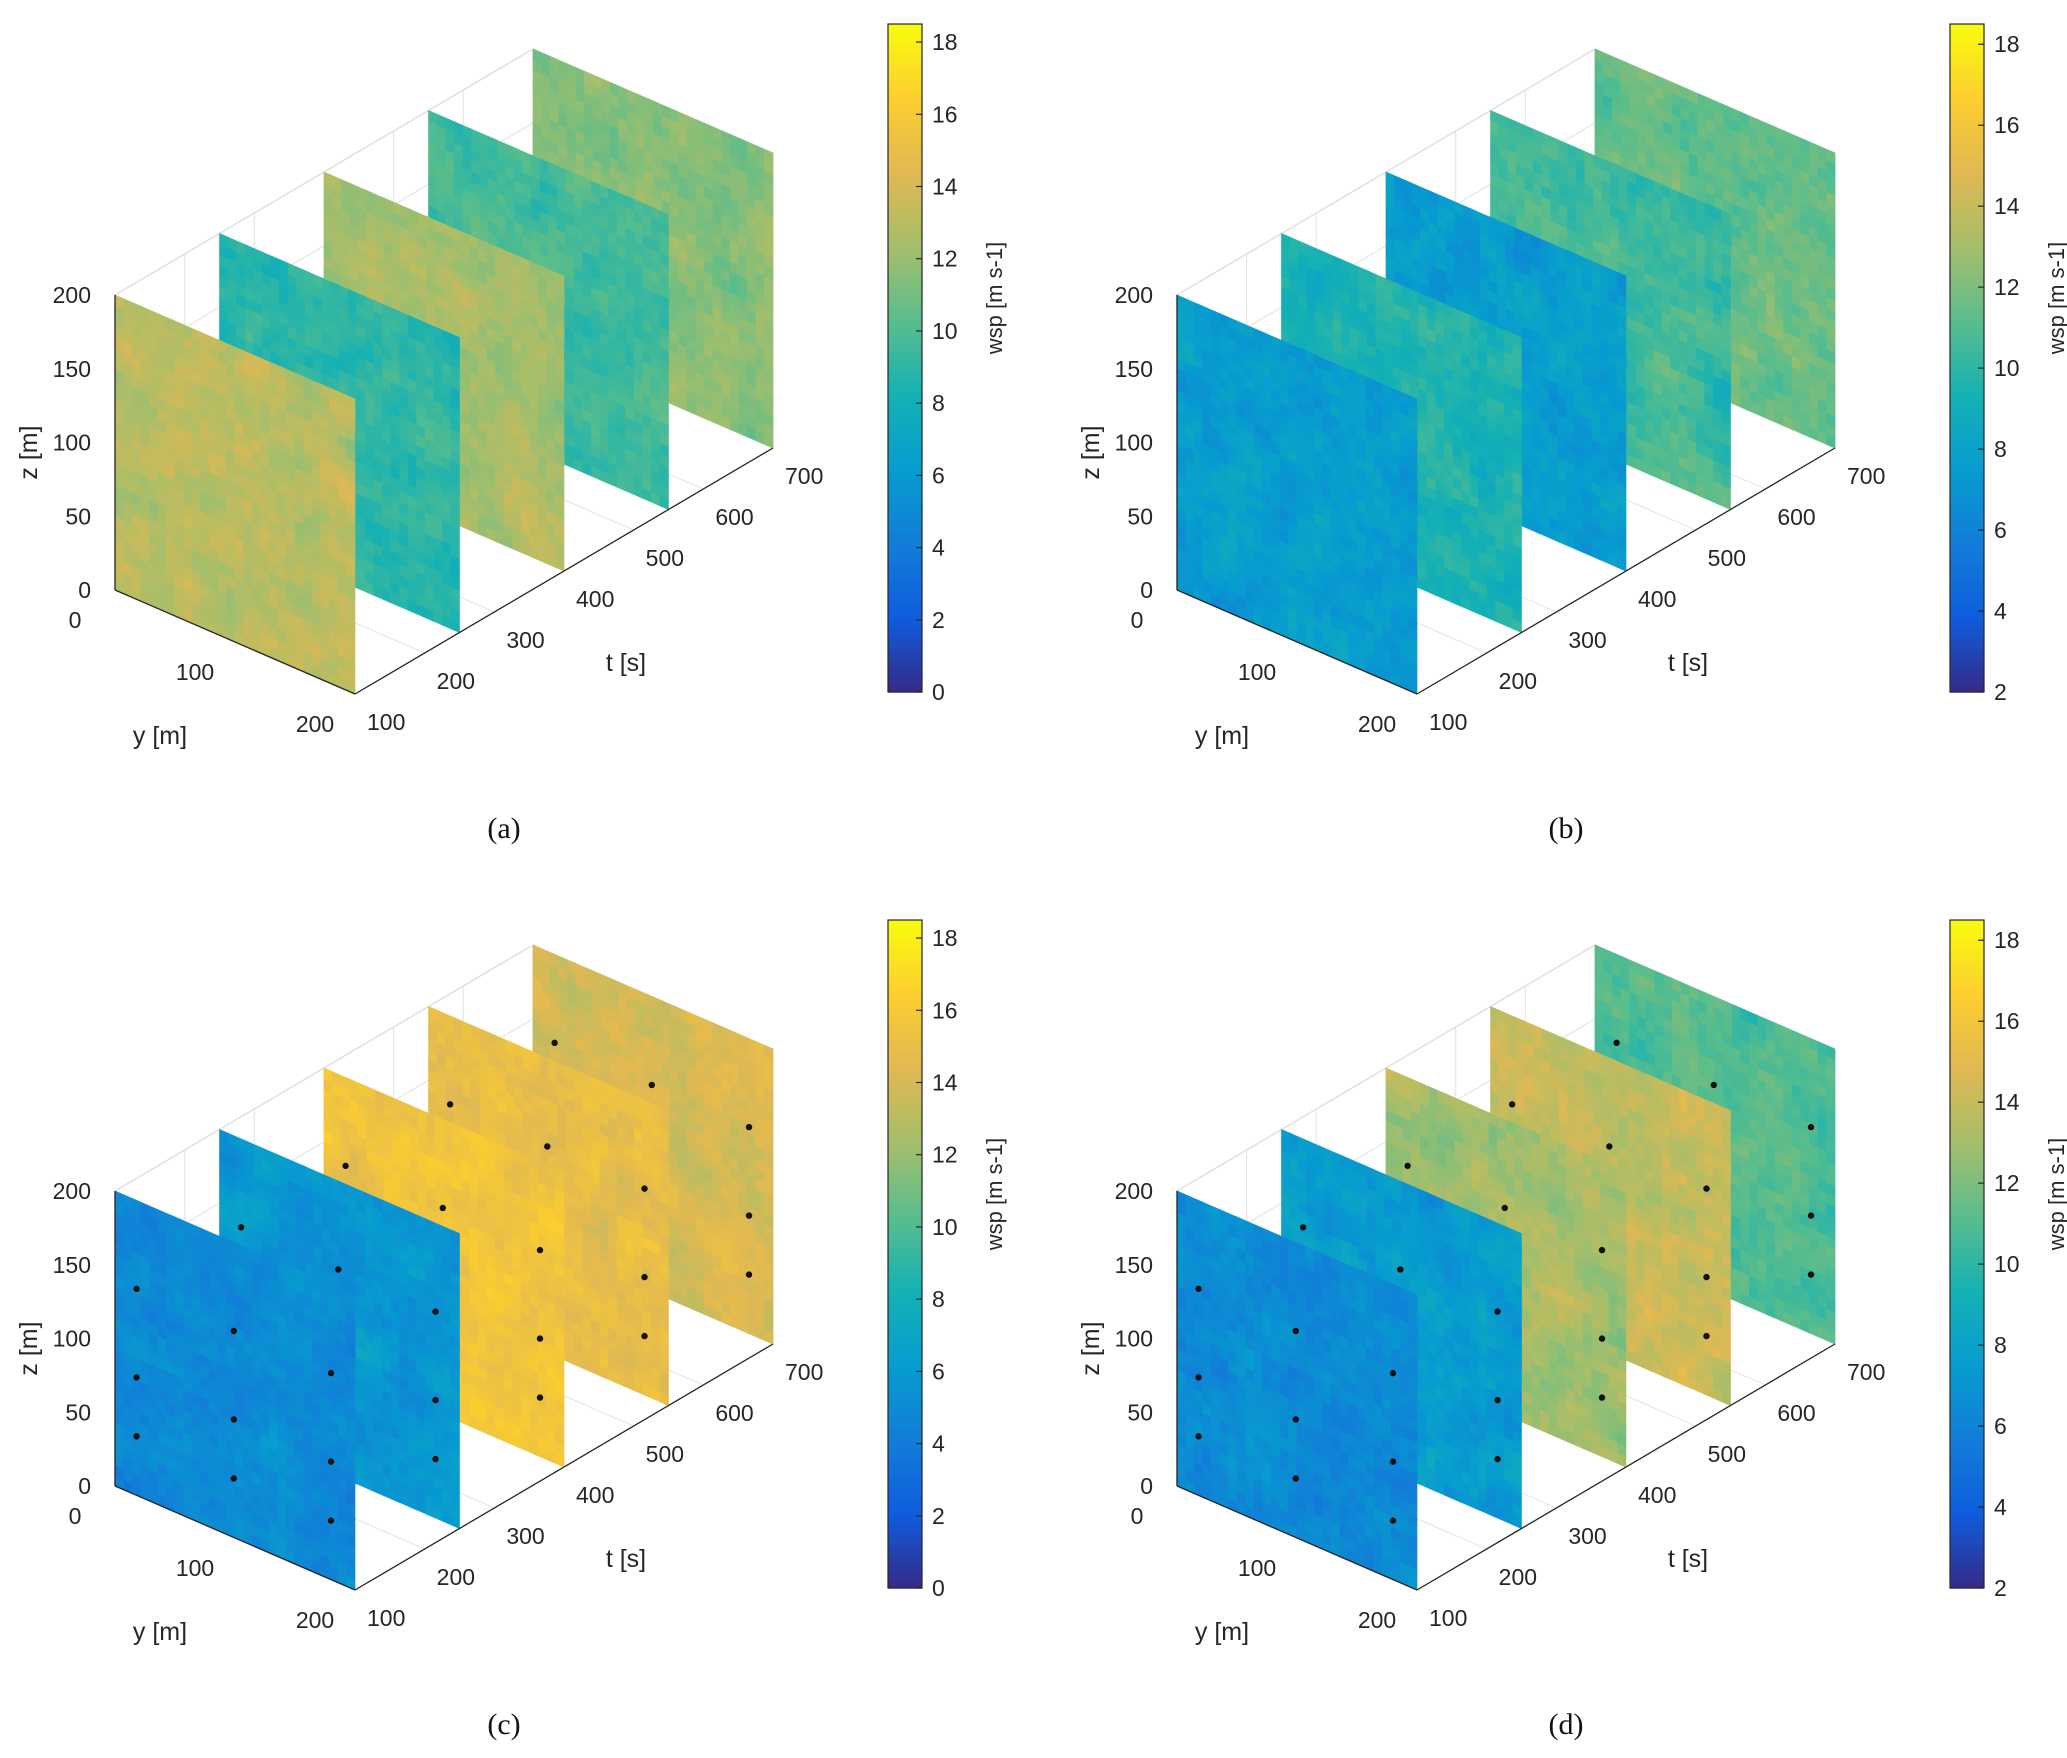 Image resolution: width=2067 pixels, height=1758 pixels. What do you see at coordinates (595, 599) in the screenshot?
I see `t-tick-label: 400` at bounding box center [595, 599].